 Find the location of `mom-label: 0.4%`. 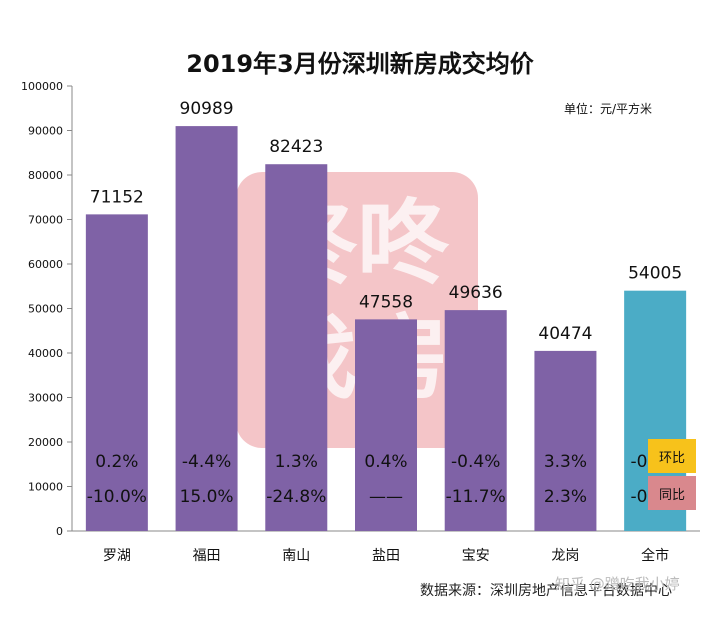

mom-label: 0.4% is located at coordinates (385, 462).